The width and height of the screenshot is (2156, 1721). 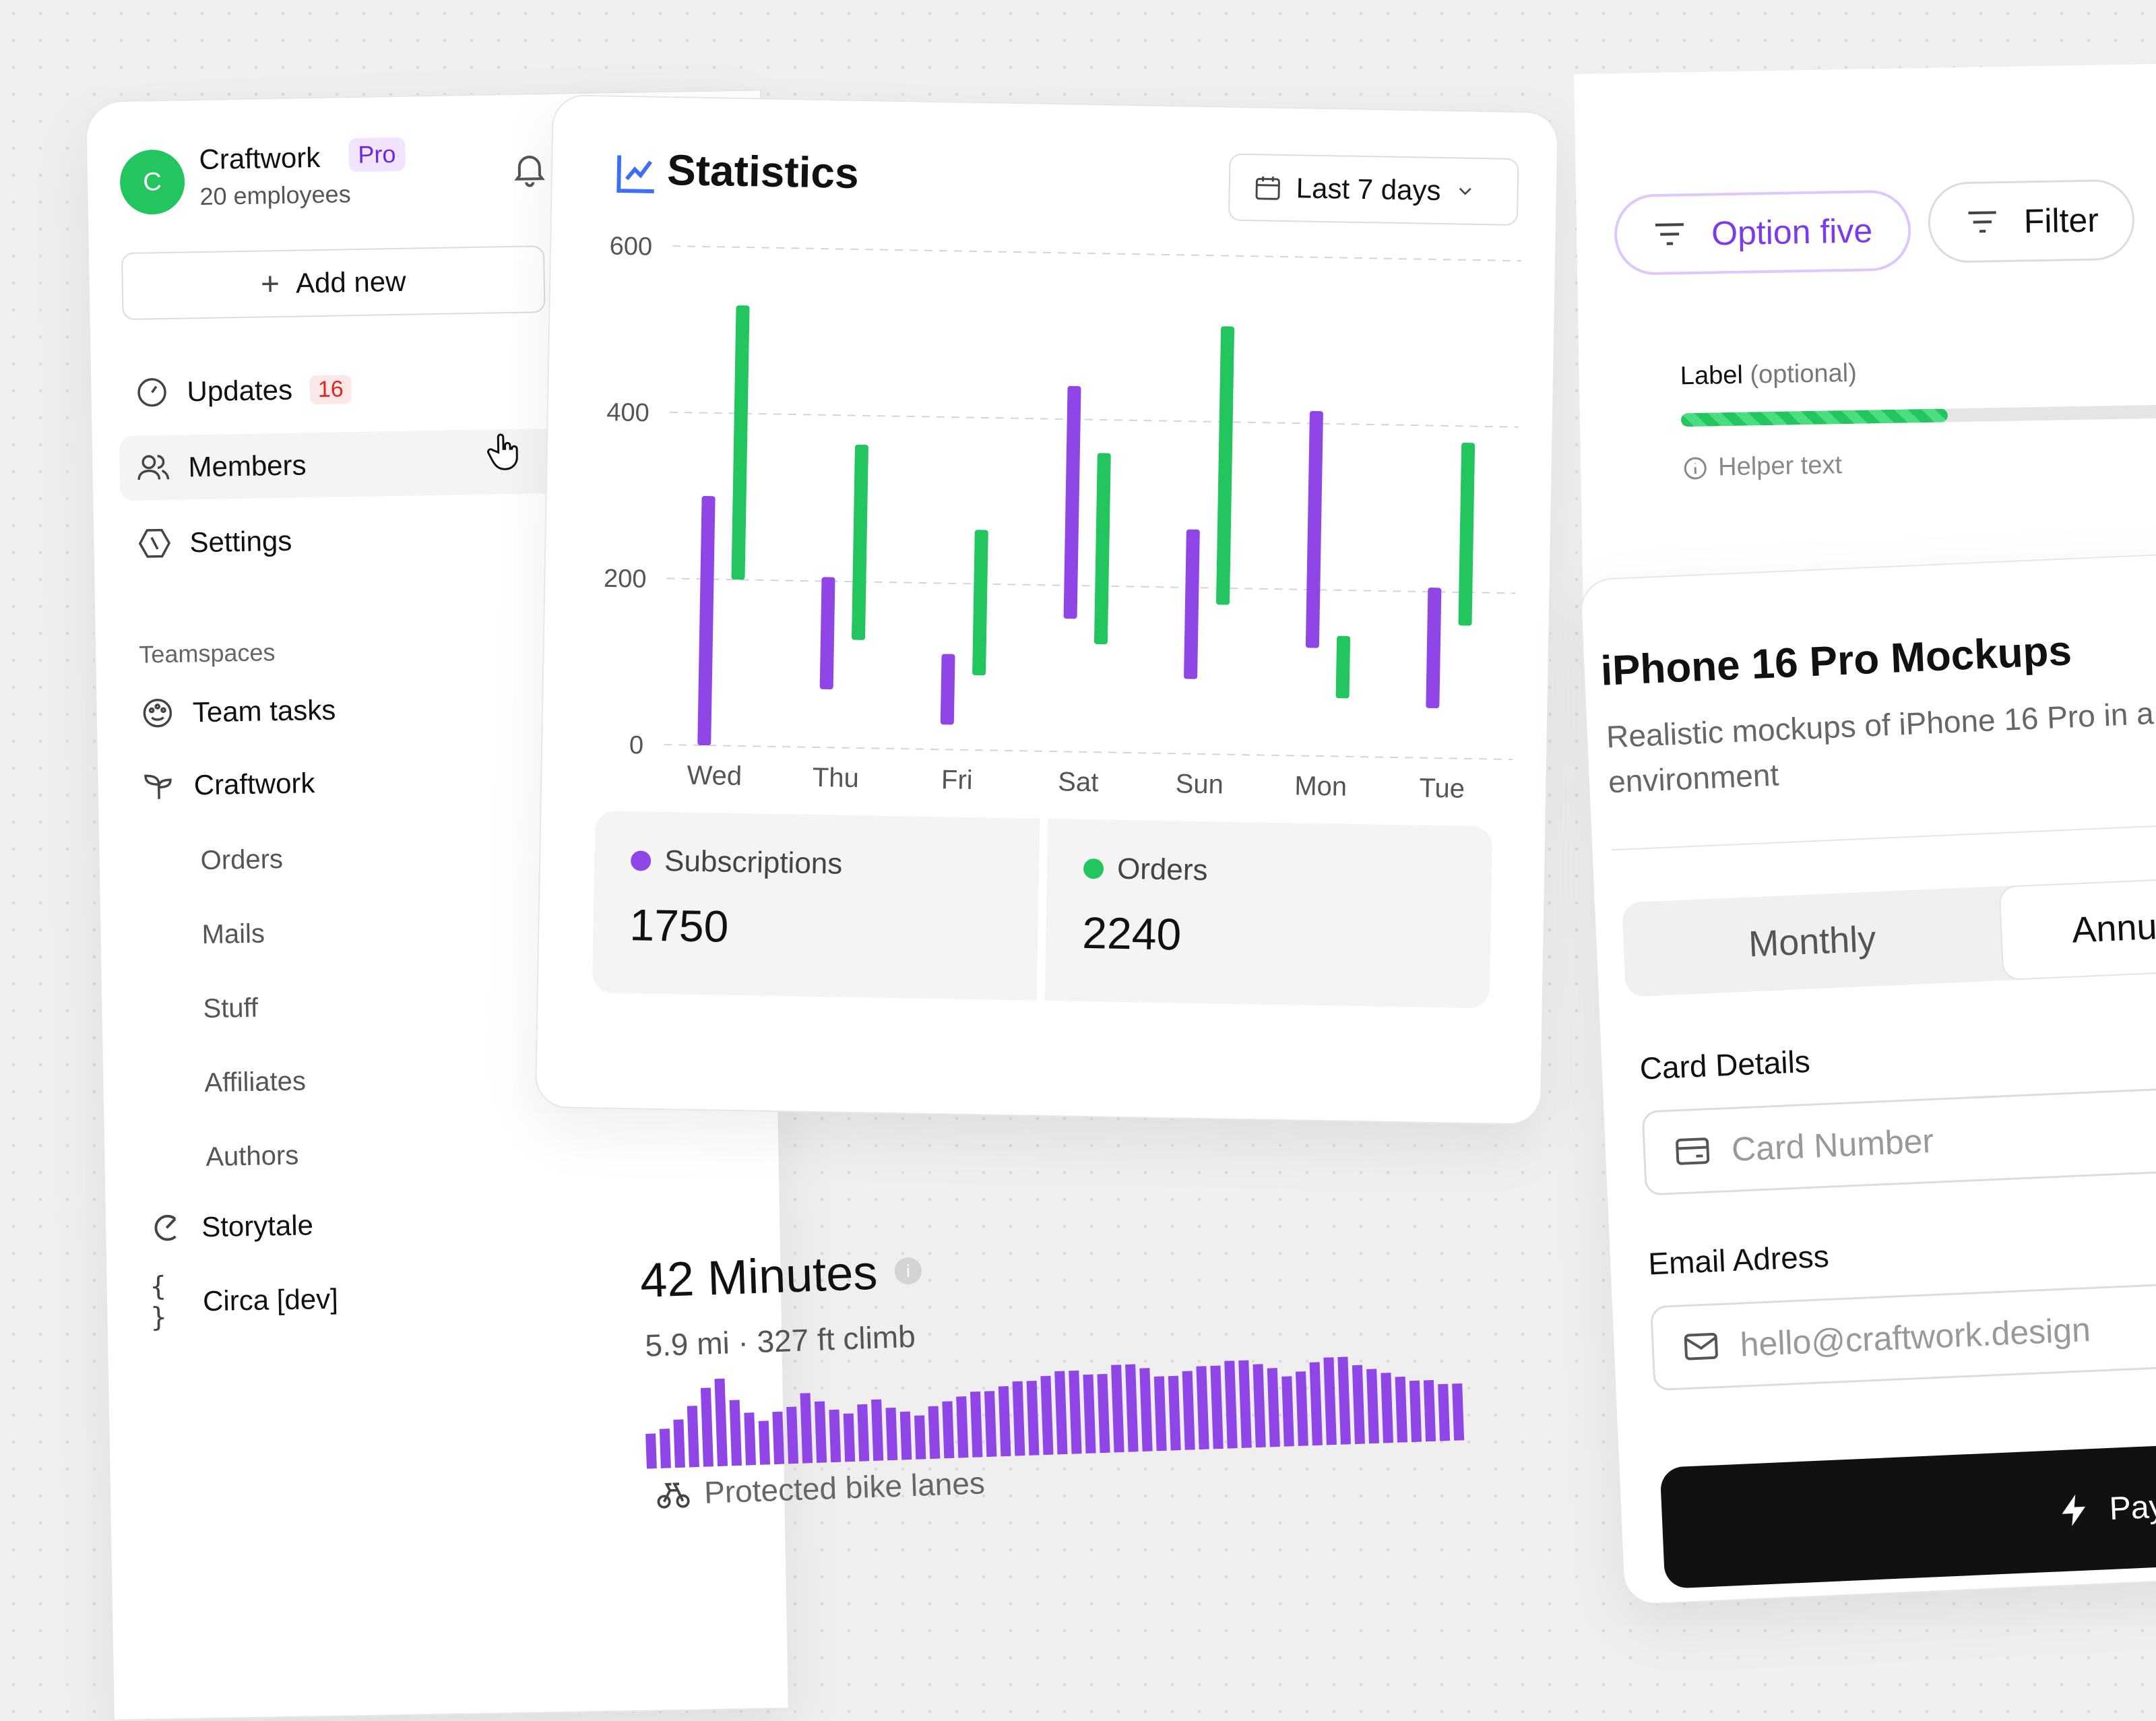 I want to click on hand-cursor-icon, so click(x=502, y=451).